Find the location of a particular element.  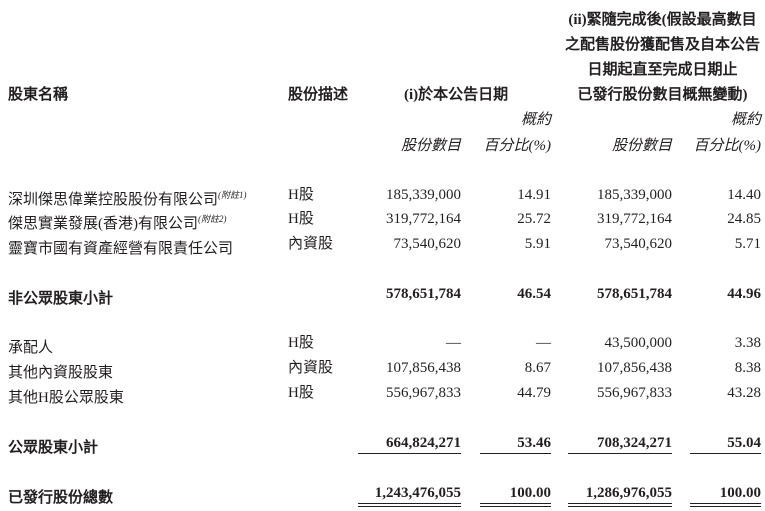

shares-after-completion: 185,339,000 is located at coordinates (634, 195).